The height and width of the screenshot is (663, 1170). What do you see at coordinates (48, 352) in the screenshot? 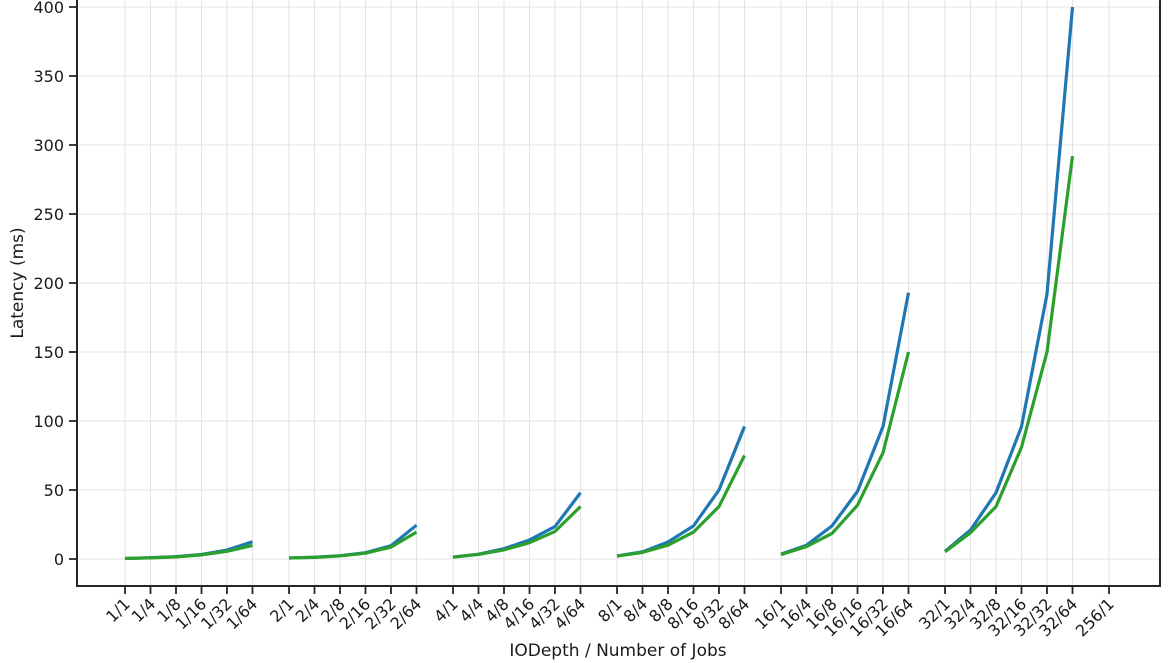
I see `y-tick-label: 150` at bounding box center [48, 352].